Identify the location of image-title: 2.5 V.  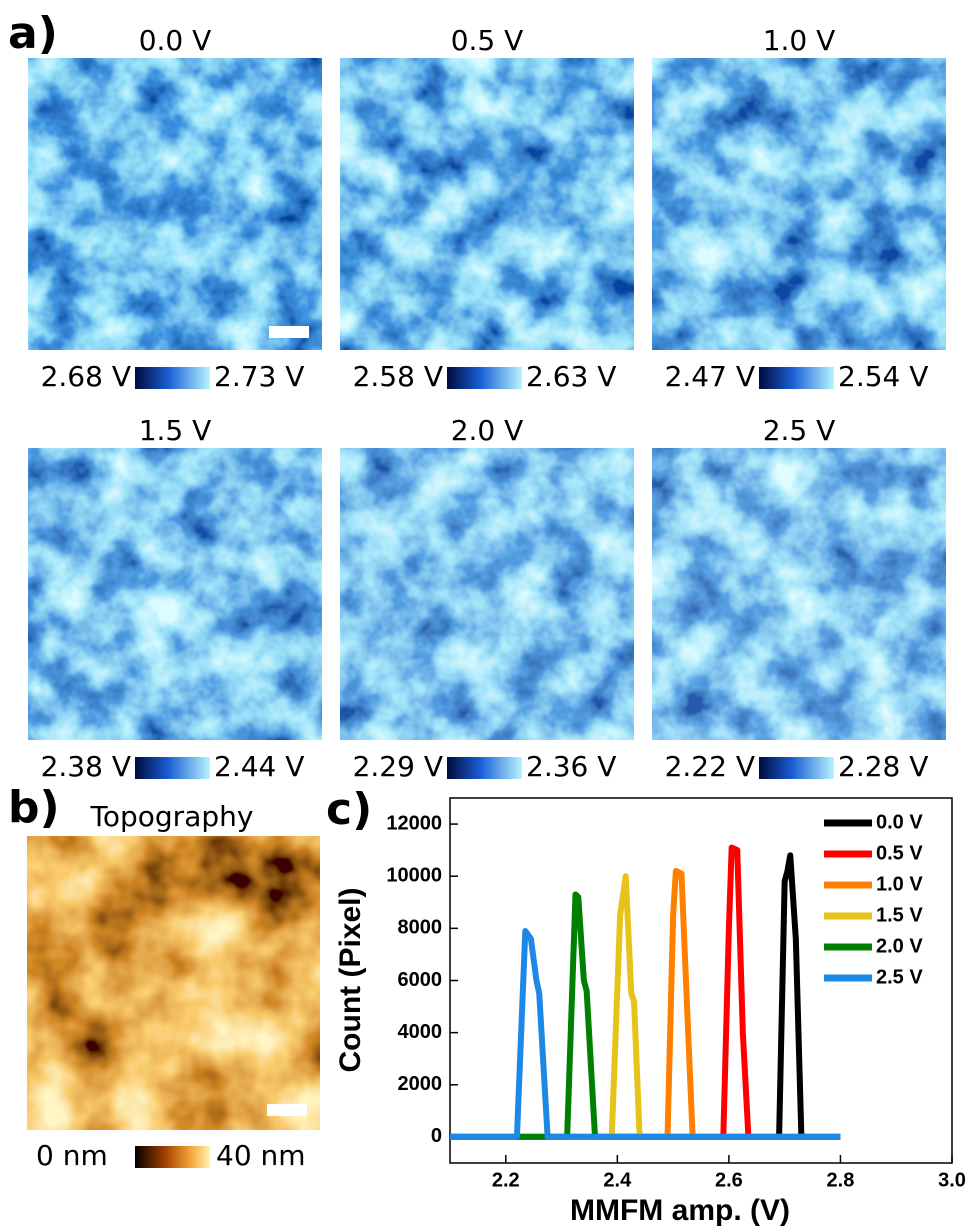
(799, 430).